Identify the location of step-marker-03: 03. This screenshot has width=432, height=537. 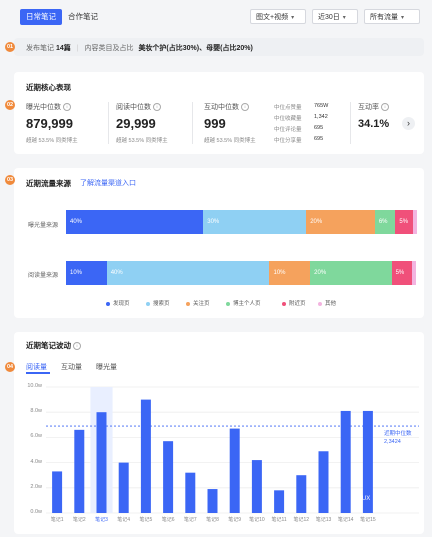
(10, 180).